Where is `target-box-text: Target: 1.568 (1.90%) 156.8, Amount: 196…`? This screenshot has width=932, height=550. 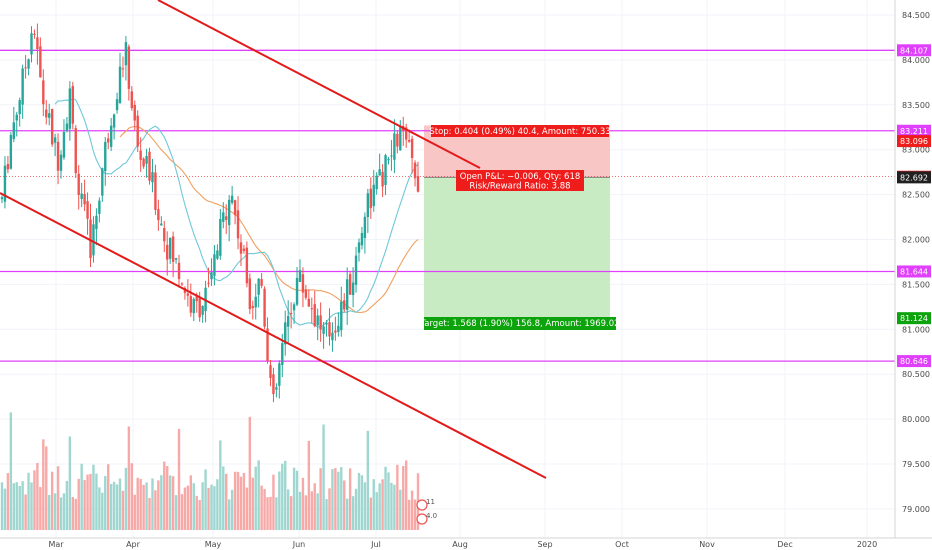 target-box-text: Target: 1.568 (1.90%) 156.8, Amount: 196… is located at coordinates (519, 324).